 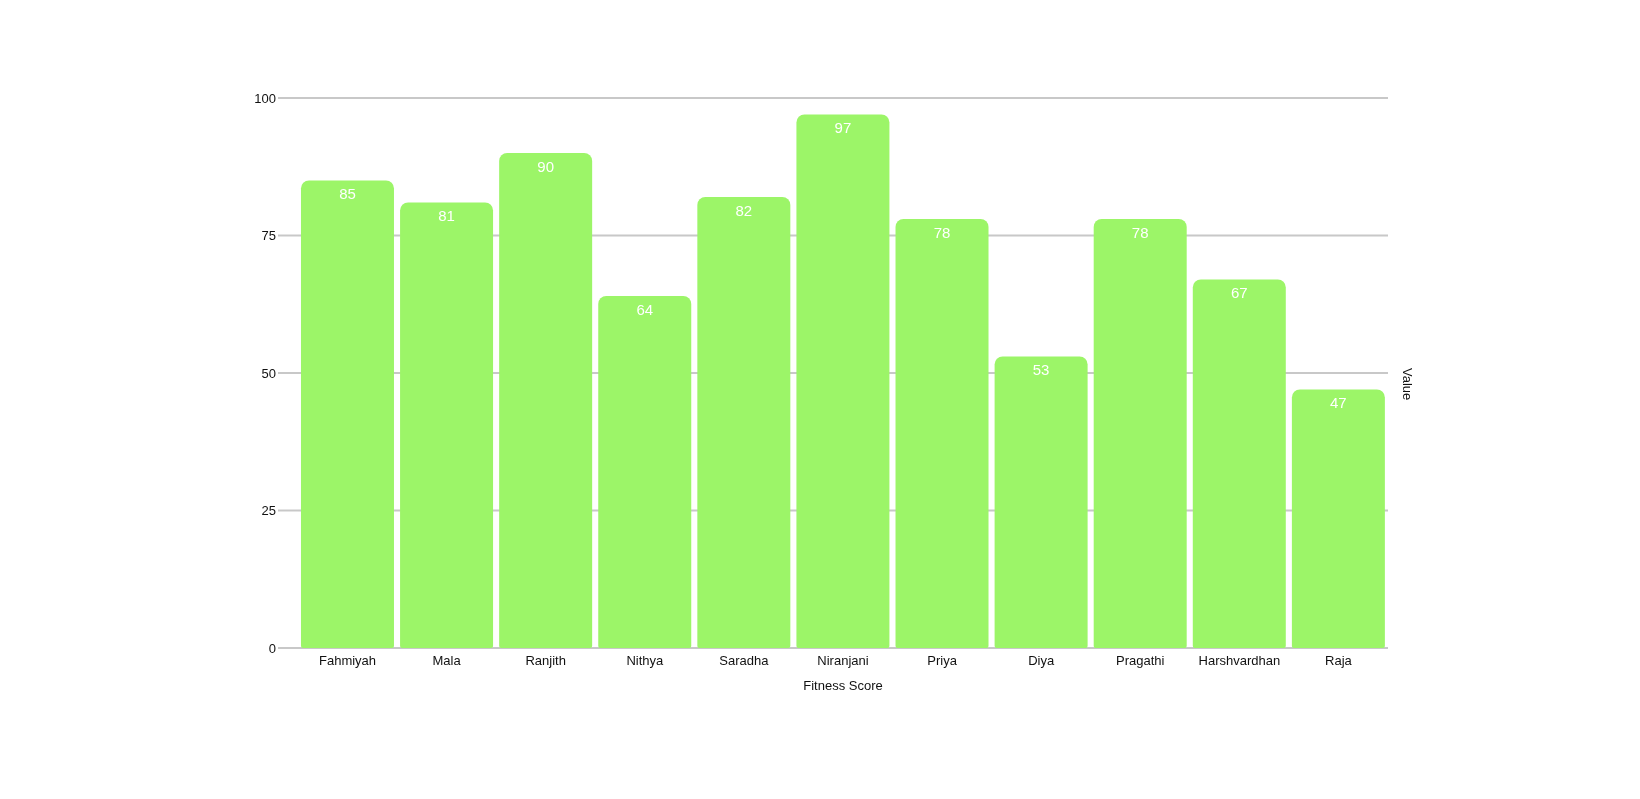 I want to click on x-tick-label: Fahmiyah, so click(x=348, y=661).